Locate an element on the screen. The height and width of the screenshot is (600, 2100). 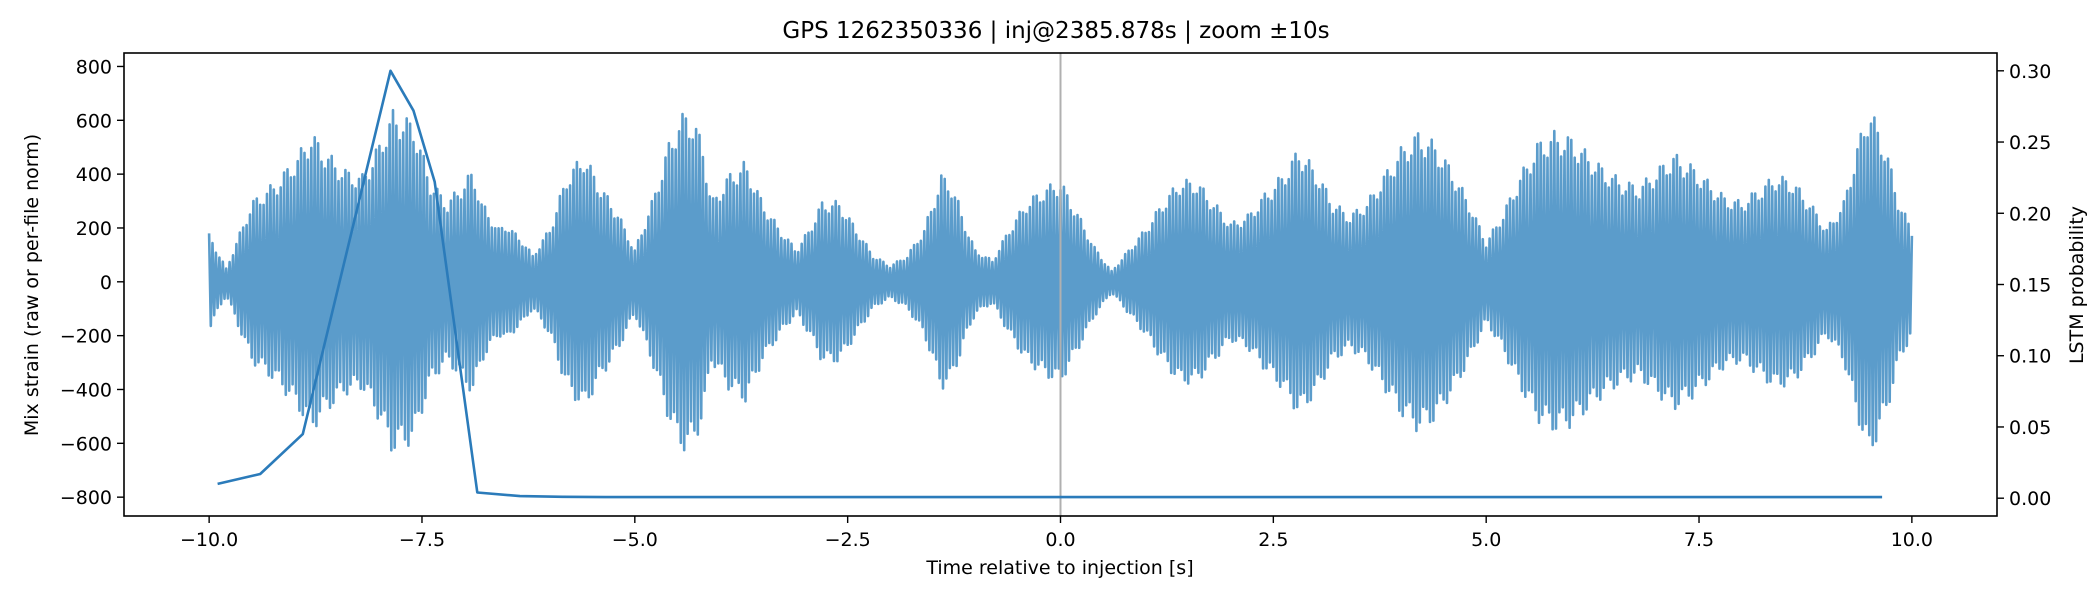
y-axis-left: −800 −600 −400 −200 0 200 400 600 800 is located at coordinates (92, 282).